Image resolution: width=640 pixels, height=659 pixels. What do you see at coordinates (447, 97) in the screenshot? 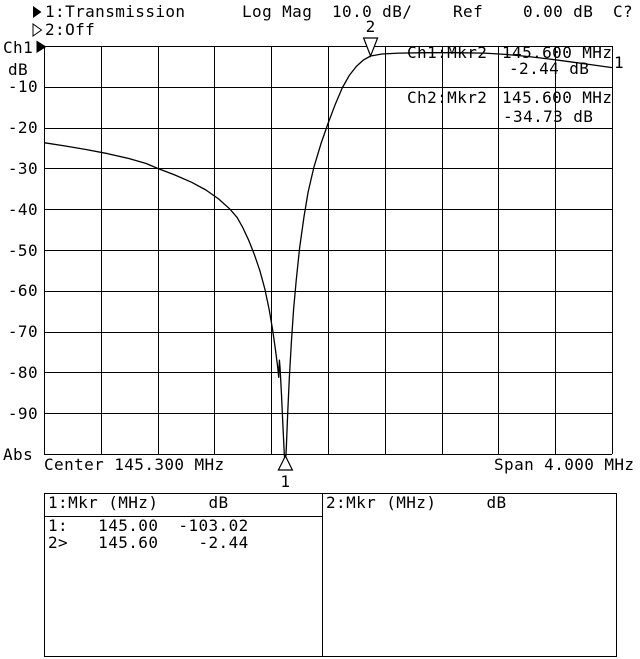
I see `ch2-marker-label: Ch2:Mkr2` at bounding box center [447, 97].